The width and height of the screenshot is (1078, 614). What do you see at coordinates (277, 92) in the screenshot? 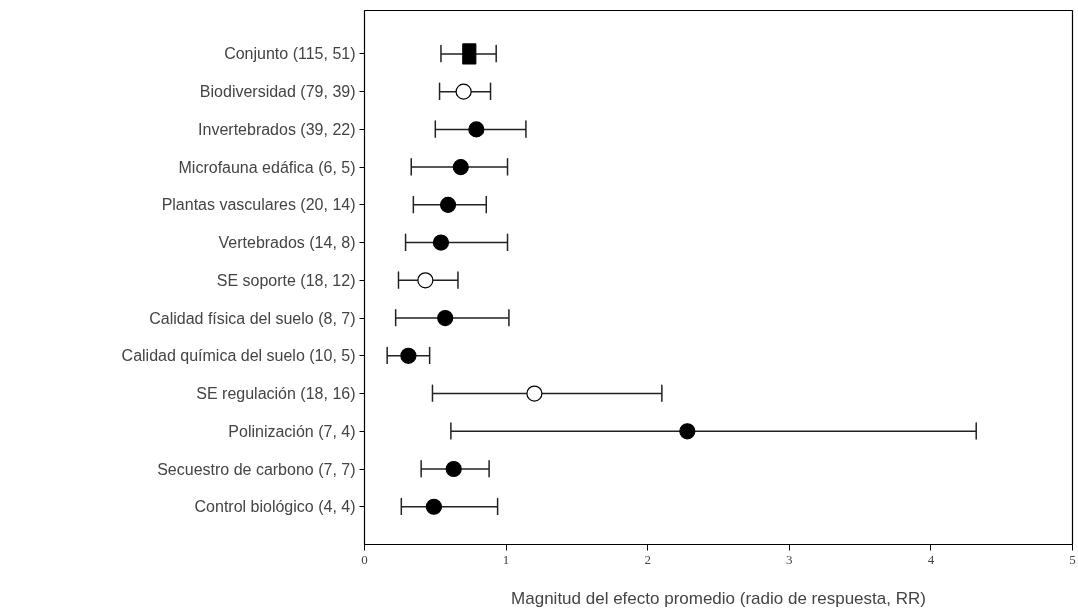
I see `y-tick-label: Biodiversidad (79, 39)` at bounding box center [277, 92].